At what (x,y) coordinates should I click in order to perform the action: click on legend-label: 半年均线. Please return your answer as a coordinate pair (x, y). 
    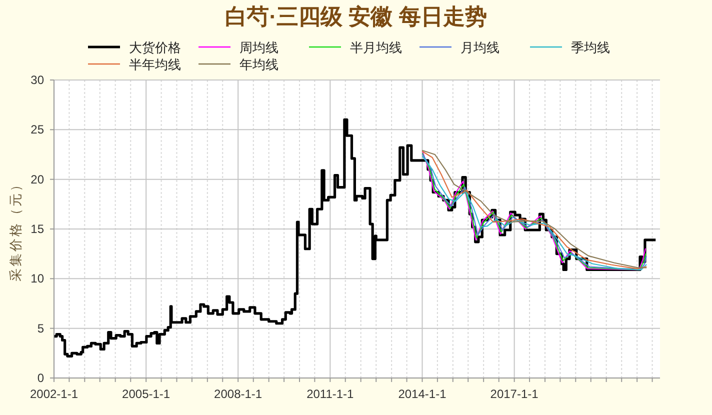
    Looking at the image, I should click on (155, 64).